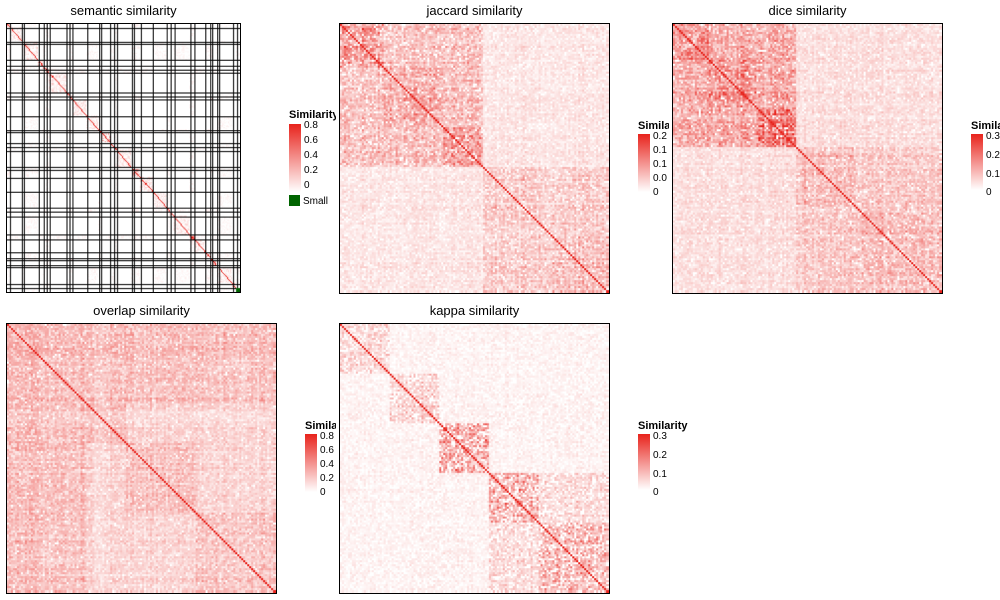 This screenshot has height=600, width=1000. I want to click on semantic-title: semantic similarity, so click(123, 10).